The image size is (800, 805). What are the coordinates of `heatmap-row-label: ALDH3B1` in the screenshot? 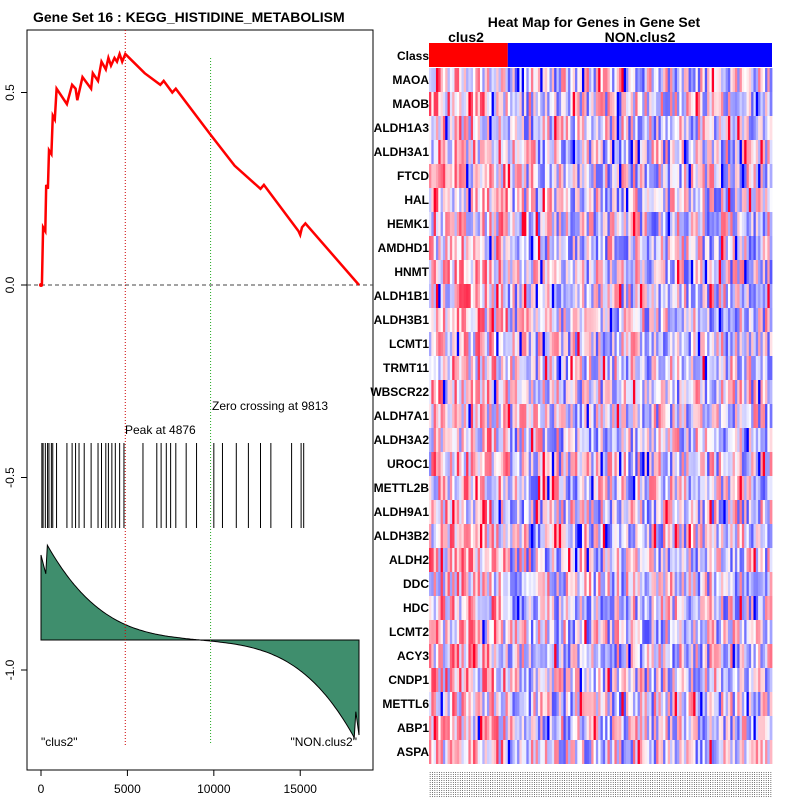 It's located at (402, 320).